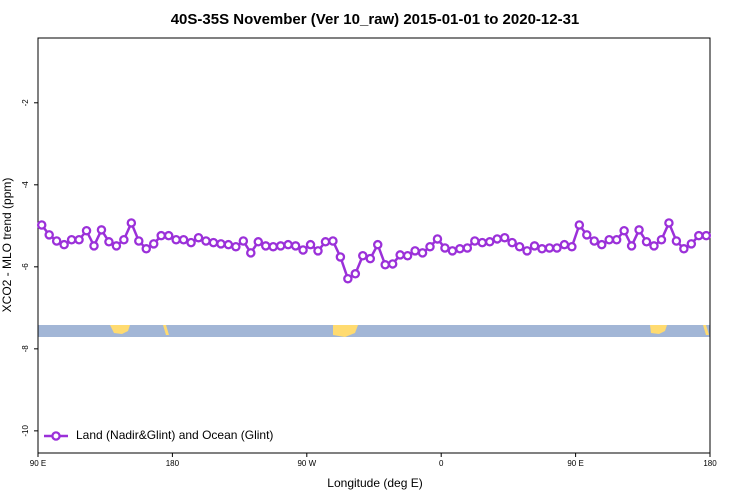 This screenshot has width=750, height=500. What do you see at coordinates (25, 349) in the screenshot?
I see `y-tick-label: -8` at bounding box center [25, 349].